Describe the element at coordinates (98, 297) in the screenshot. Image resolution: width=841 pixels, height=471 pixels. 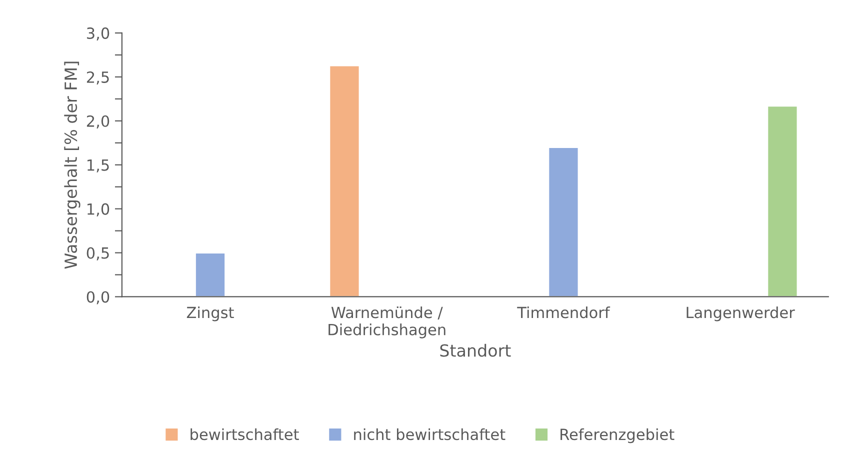
I see `y-tick-label: 0,0` at that location.